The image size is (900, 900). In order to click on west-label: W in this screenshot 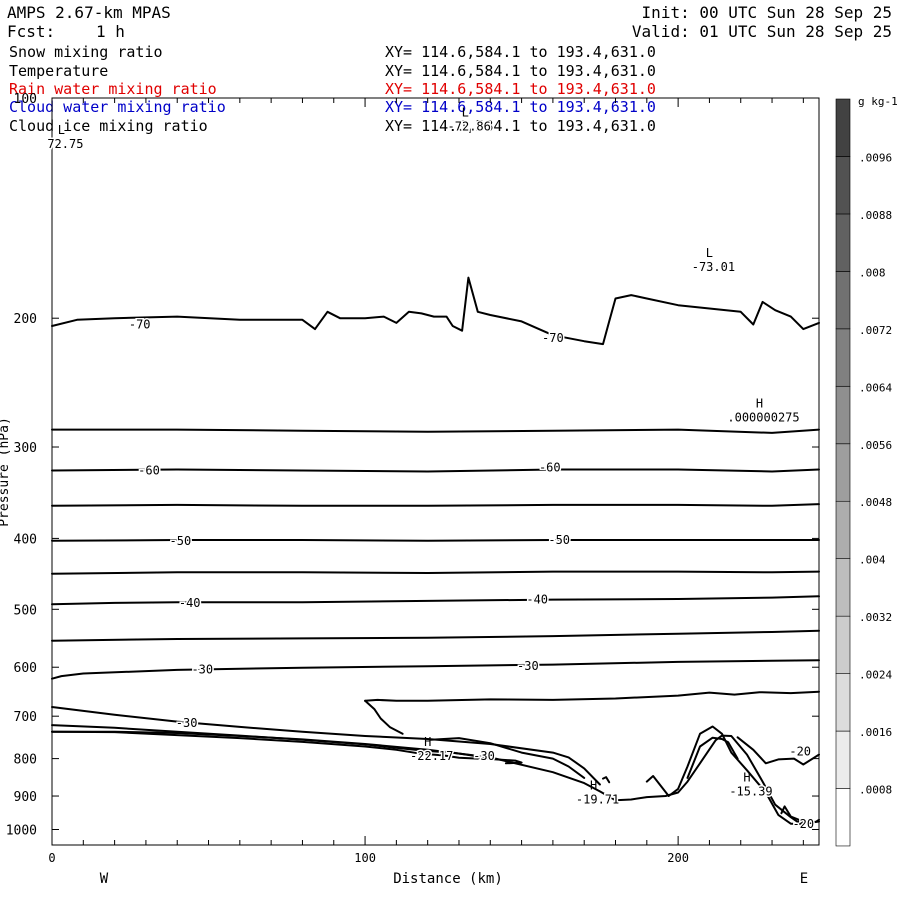, I will do `click(104, 879)`.